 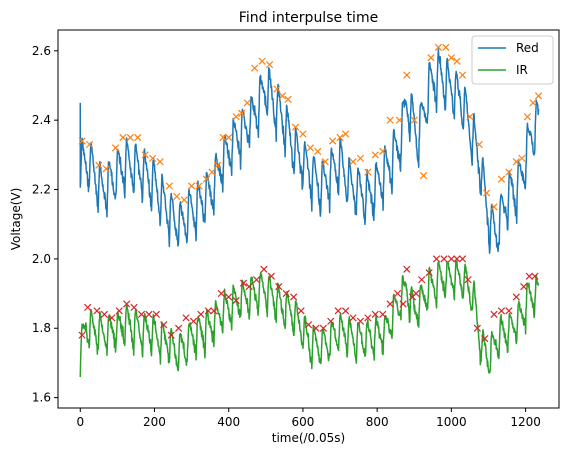 What do you see at coordinates (308, 18) in the screenshot?
I see `chart-title: Find interpulse time` at bounding box center [308, 18].